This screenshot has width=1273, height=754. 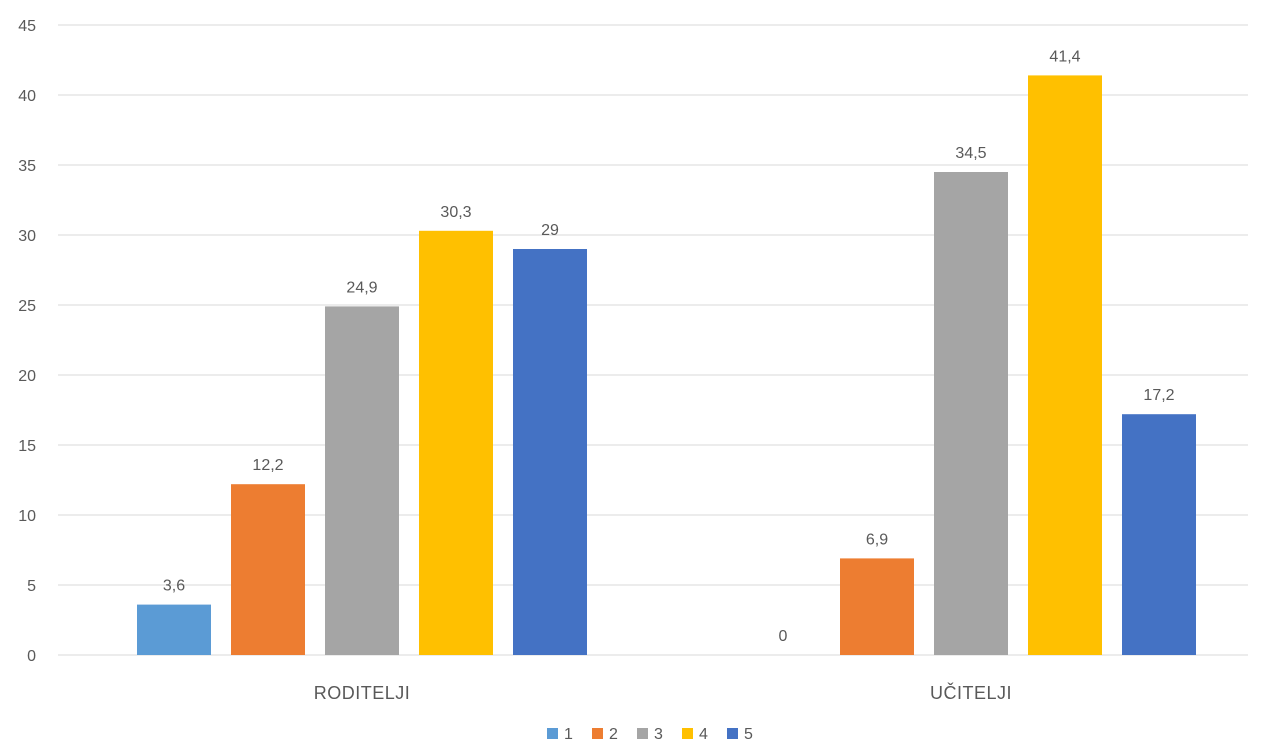 I want to click on bar-učitelji-series-5, so click(x=1159, y=534).